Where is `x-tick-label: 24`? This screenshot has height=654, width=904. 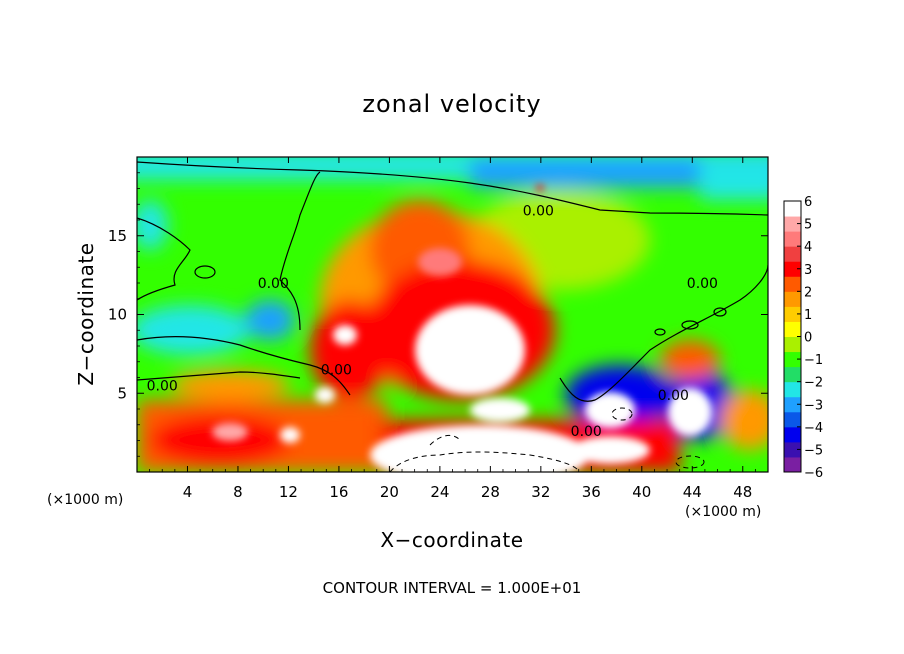
x-tick-label: 24 is located at coordinates (439, 492).